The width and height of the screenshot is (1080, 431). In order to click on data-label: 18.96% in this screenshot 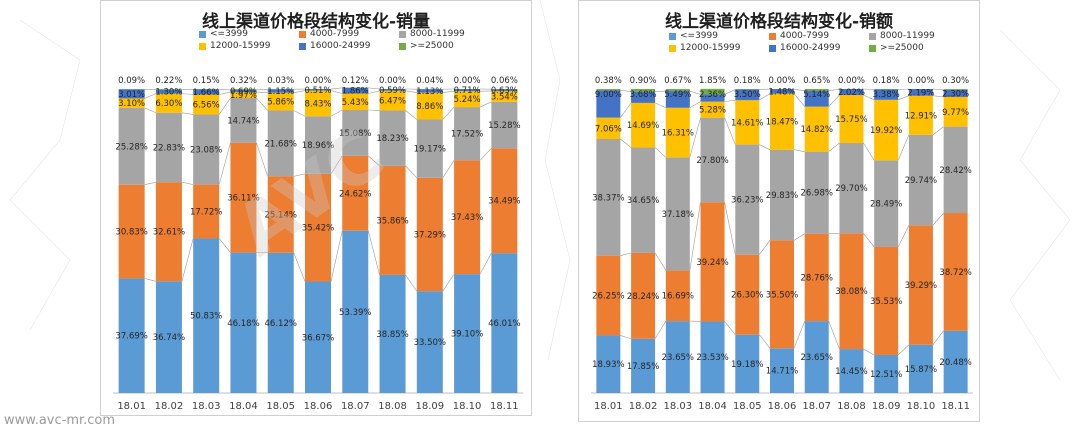, I will do `click(318, 146)`.